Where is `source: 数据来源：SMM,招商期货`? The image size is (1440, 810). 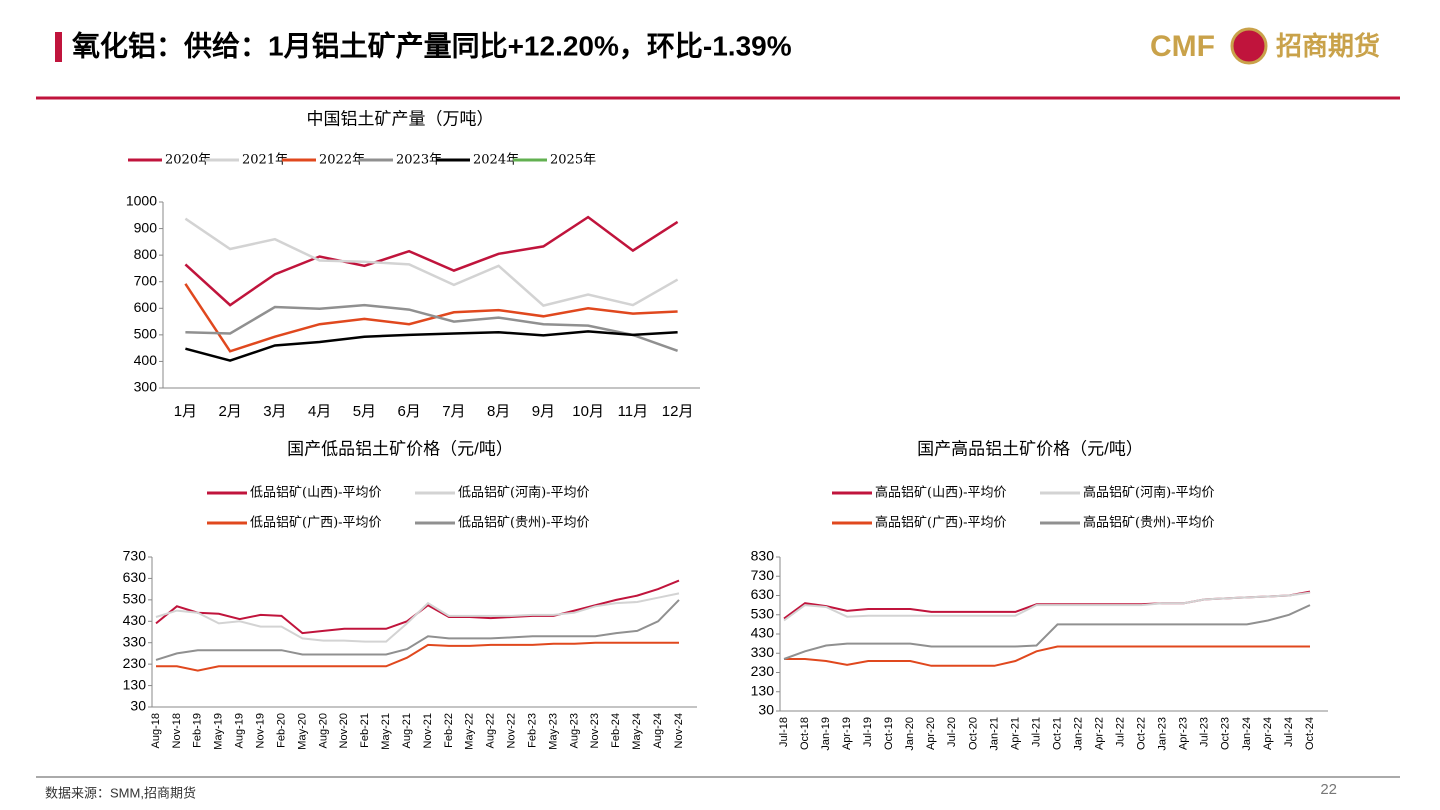
source: 数据来源：SMM,招商期货 is located at coordinates (120, 792).